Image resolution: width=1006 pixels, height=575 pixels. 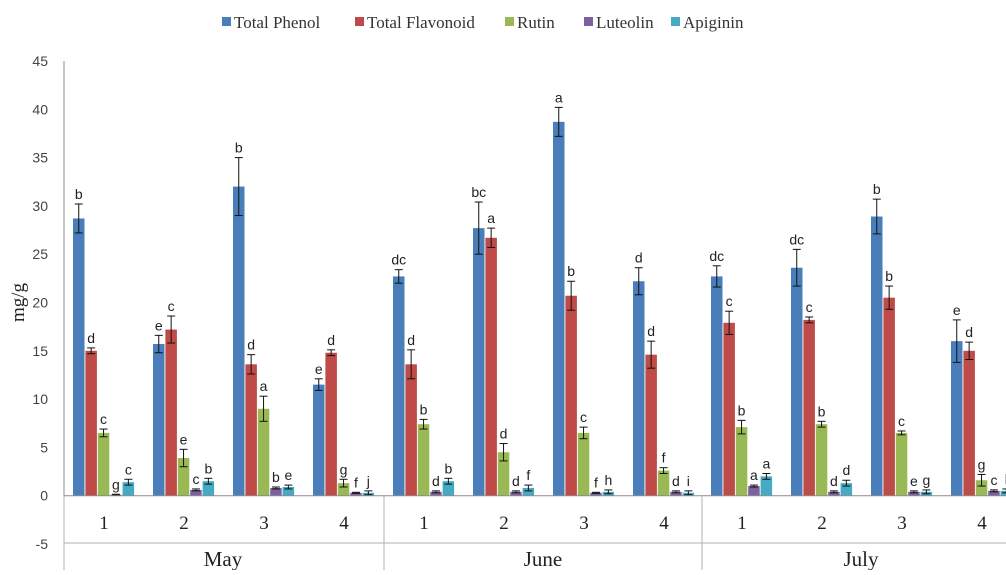 I want to click on legend-label: Apiginin, so click(x=713, y=22).